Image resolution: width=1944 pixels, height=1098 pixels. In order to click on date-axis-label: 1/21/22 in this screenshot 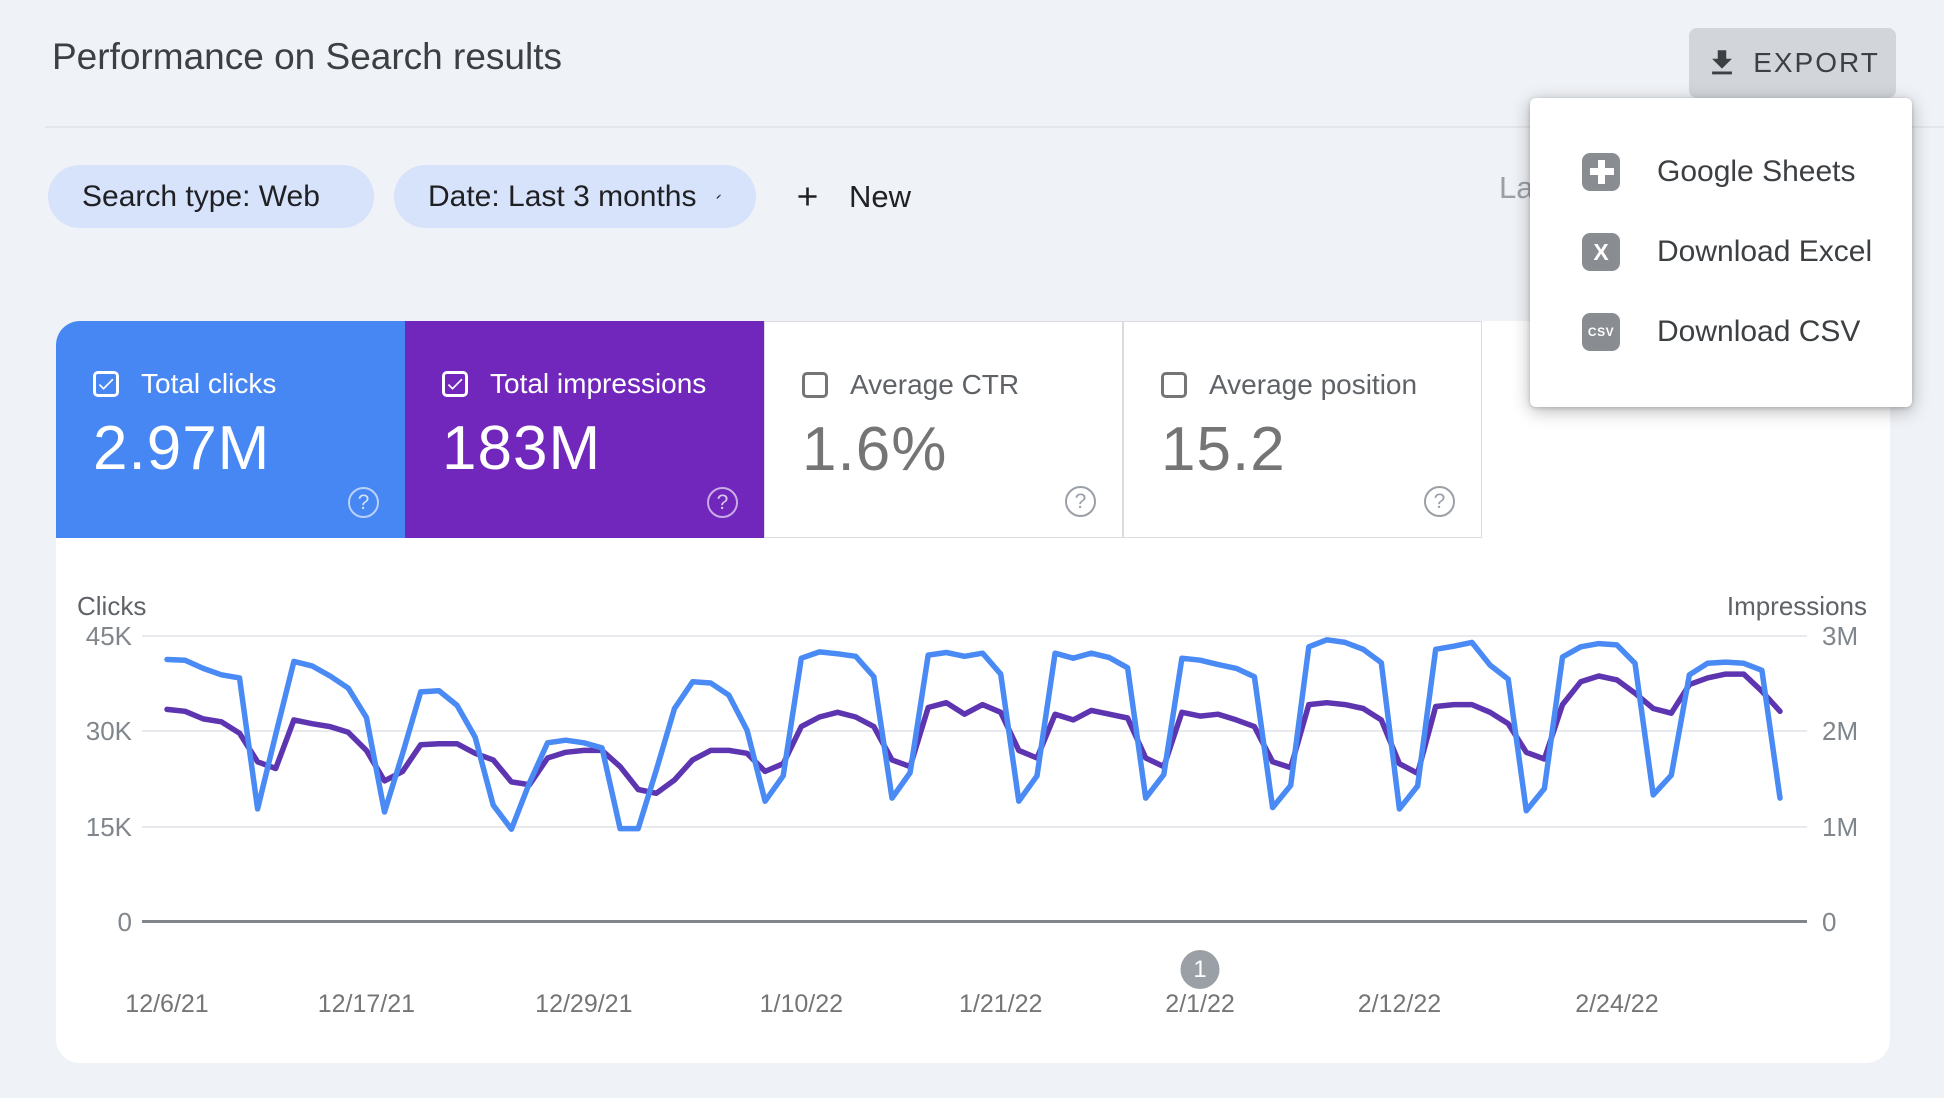, I will do `click(1000, 1004)`.